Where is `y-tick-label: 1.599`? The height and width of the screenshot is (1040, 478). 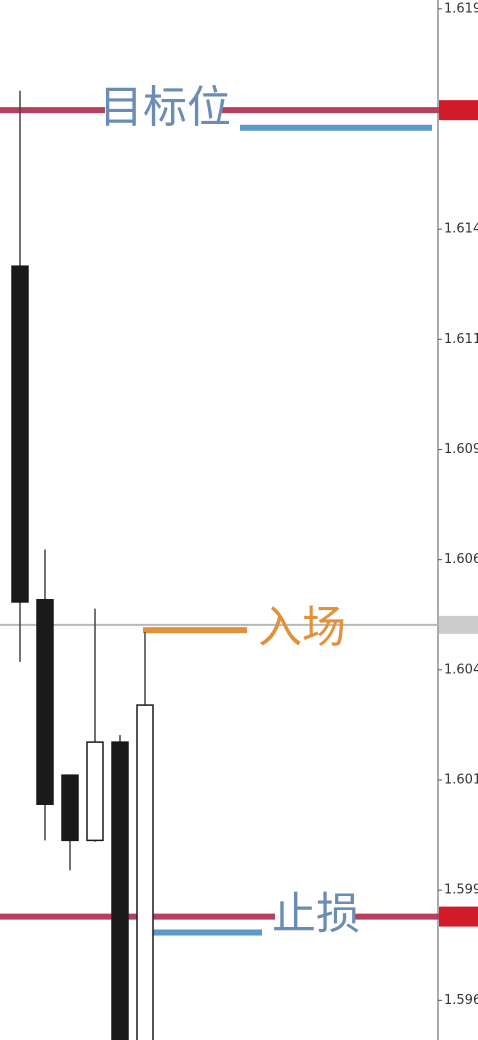
y-tick-label: 1.599 is located at coordinates (461, 890).